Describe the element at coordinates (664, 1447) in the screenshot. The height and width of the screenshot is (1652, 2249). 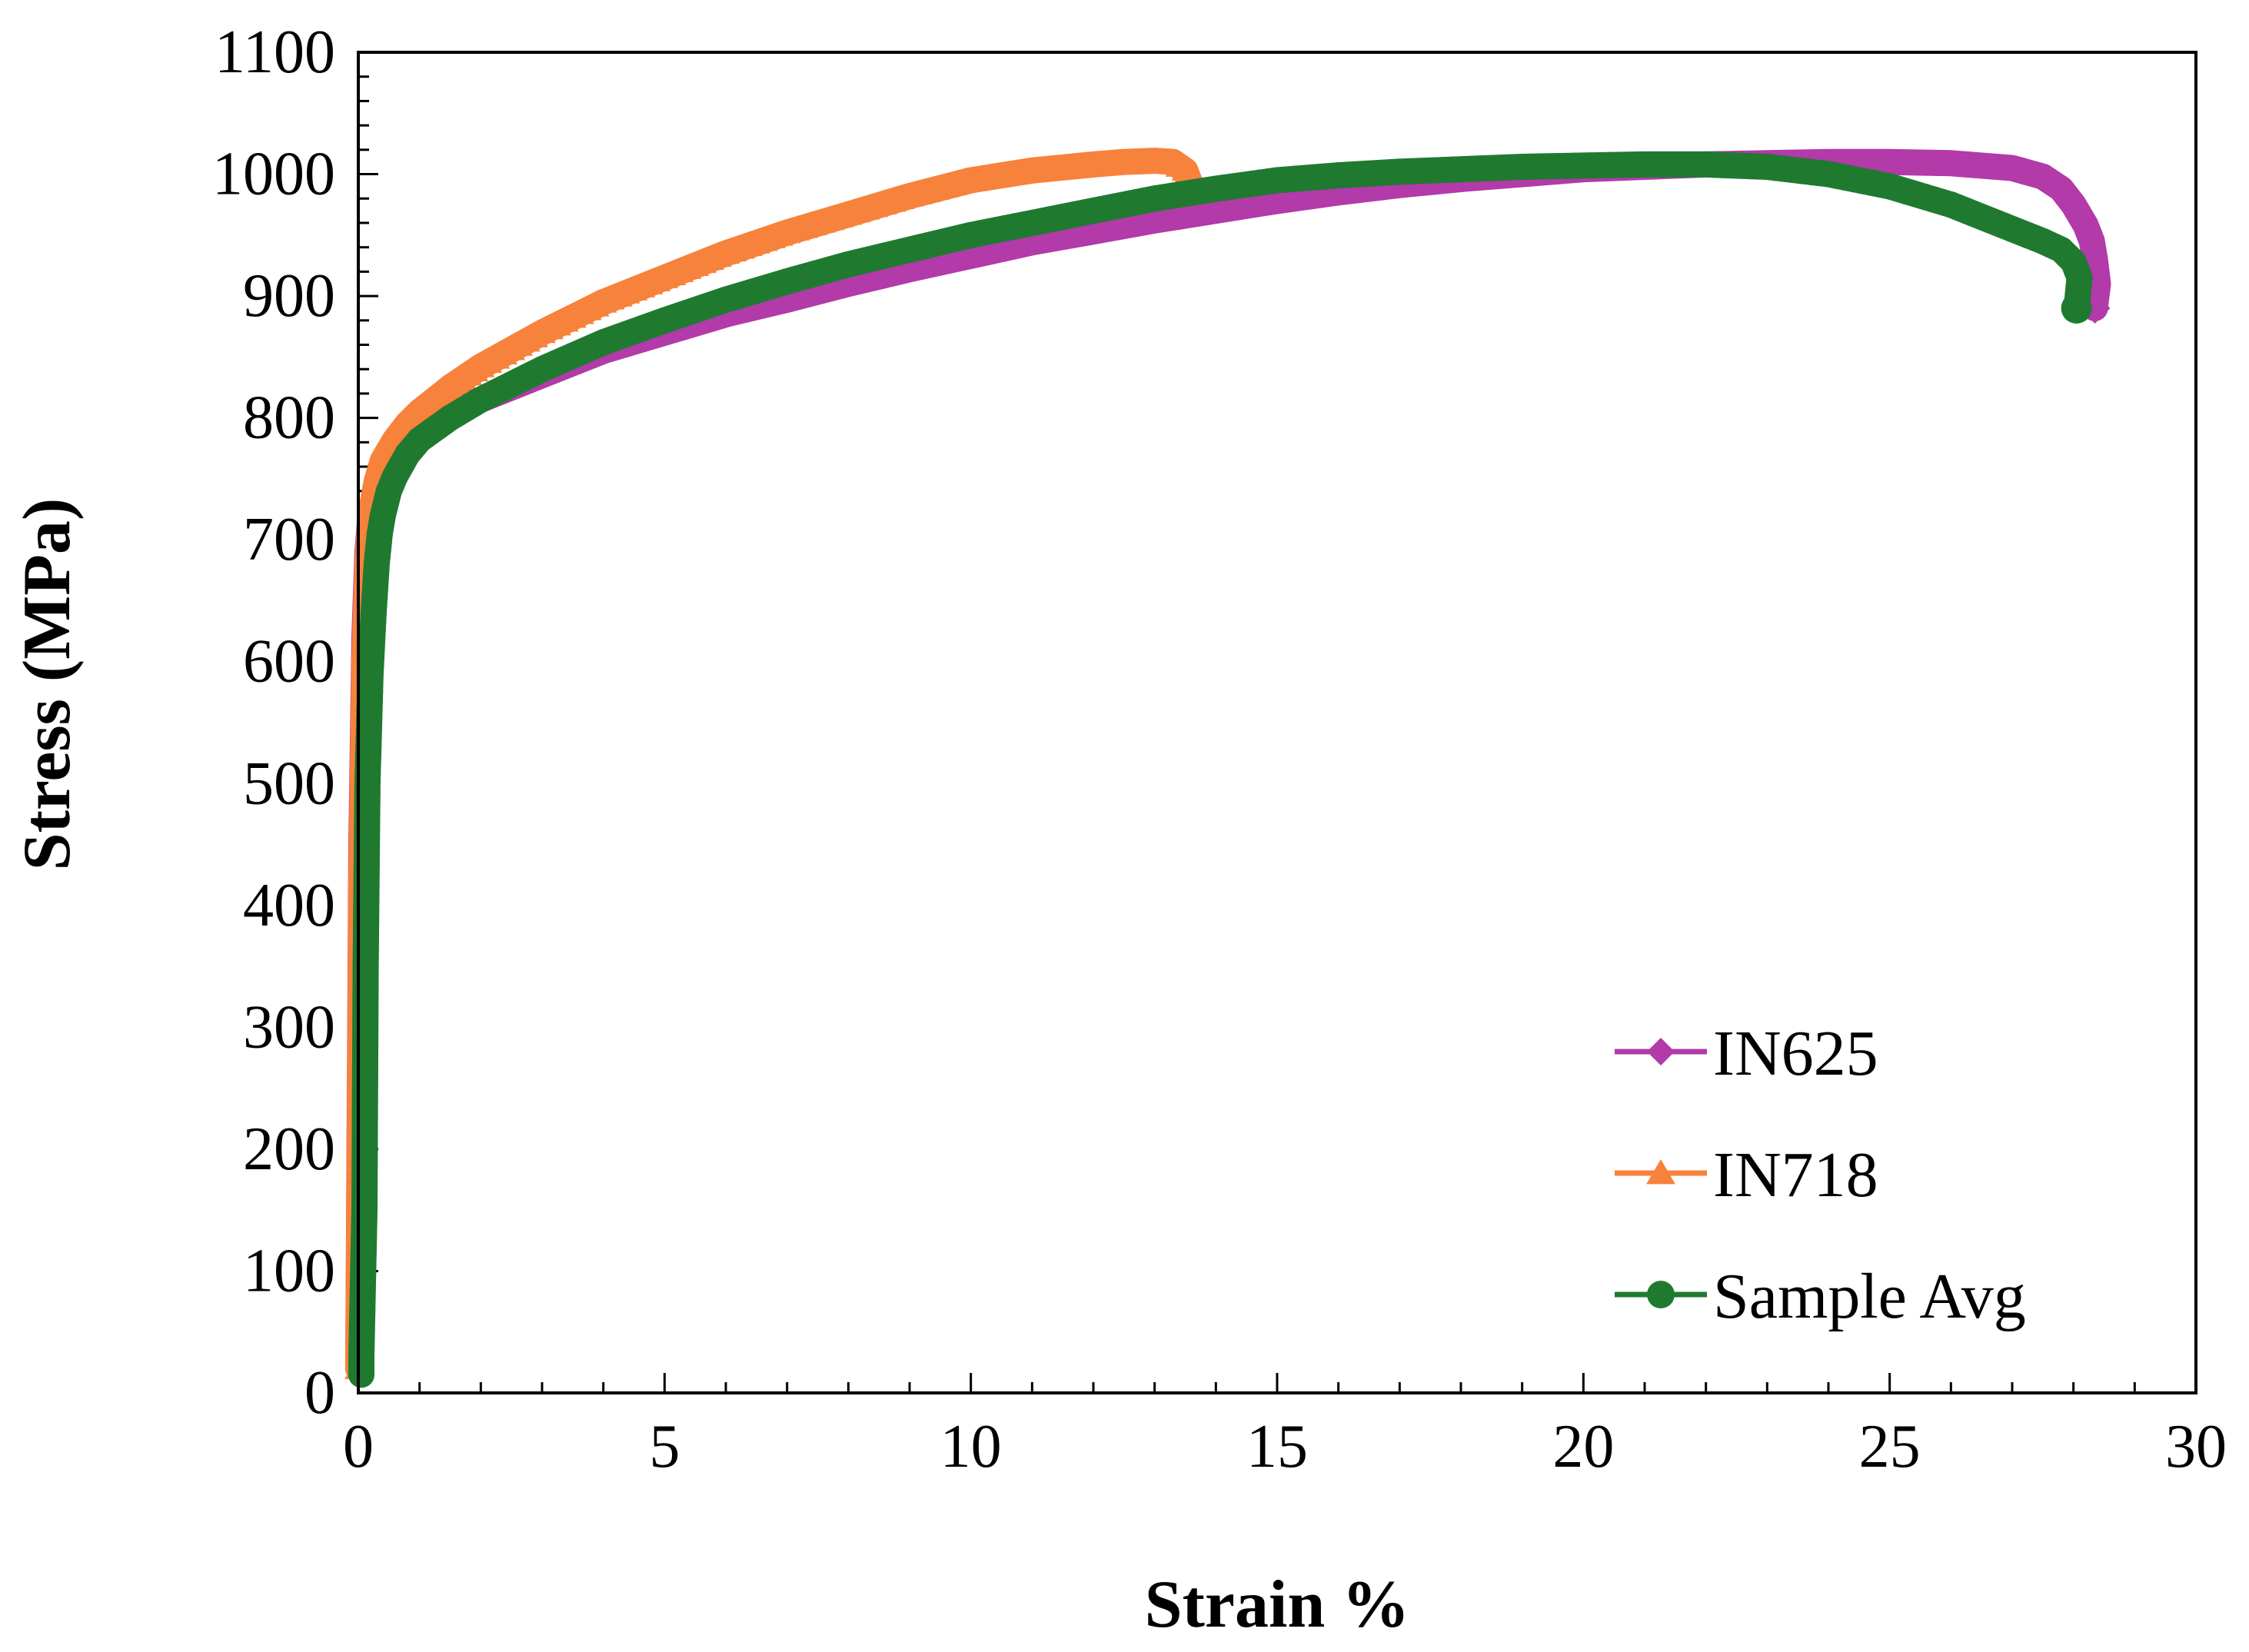
I see `x-tick-label: 5` at that location.